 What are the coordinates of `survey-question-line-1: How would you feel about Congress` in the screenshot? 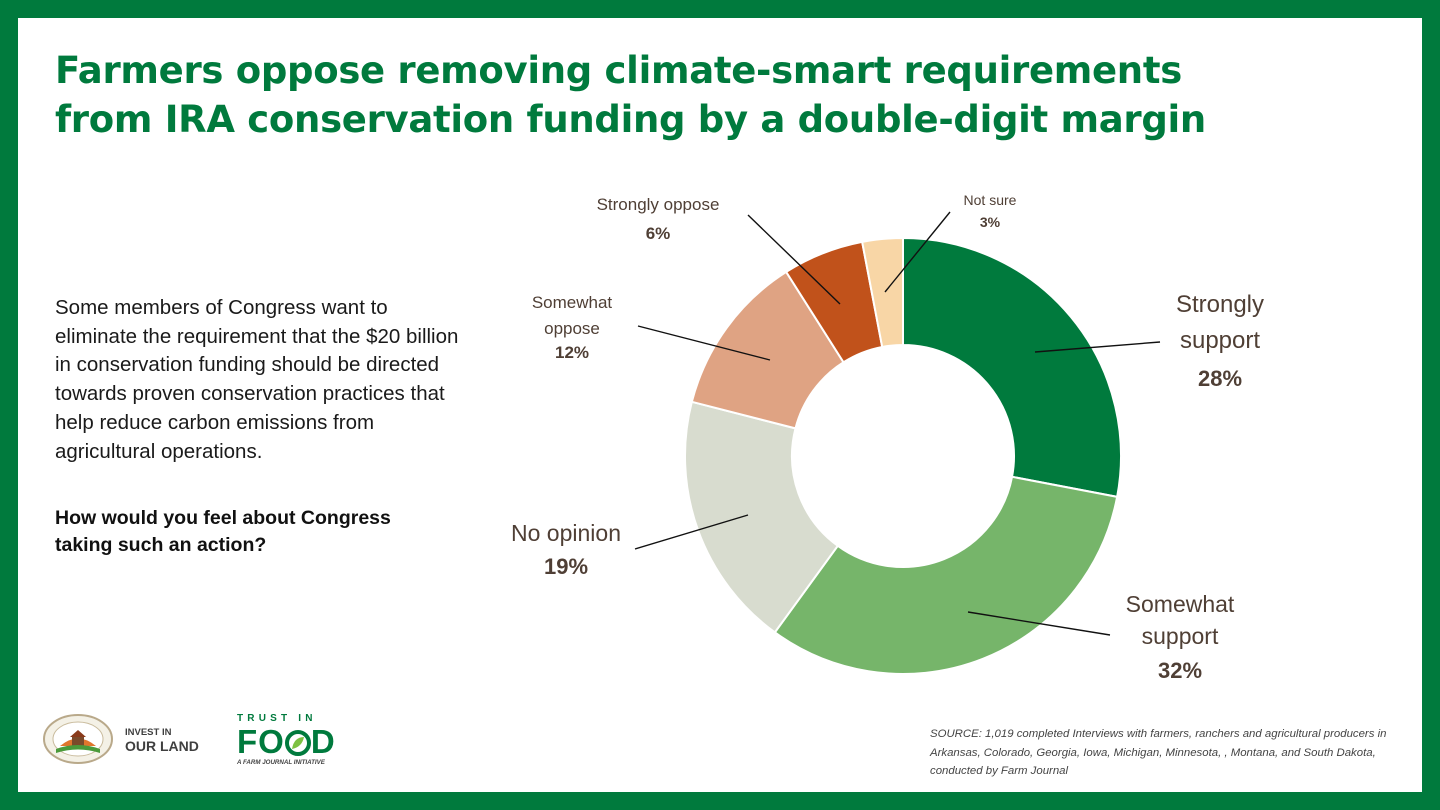 It's located at (223, 518).